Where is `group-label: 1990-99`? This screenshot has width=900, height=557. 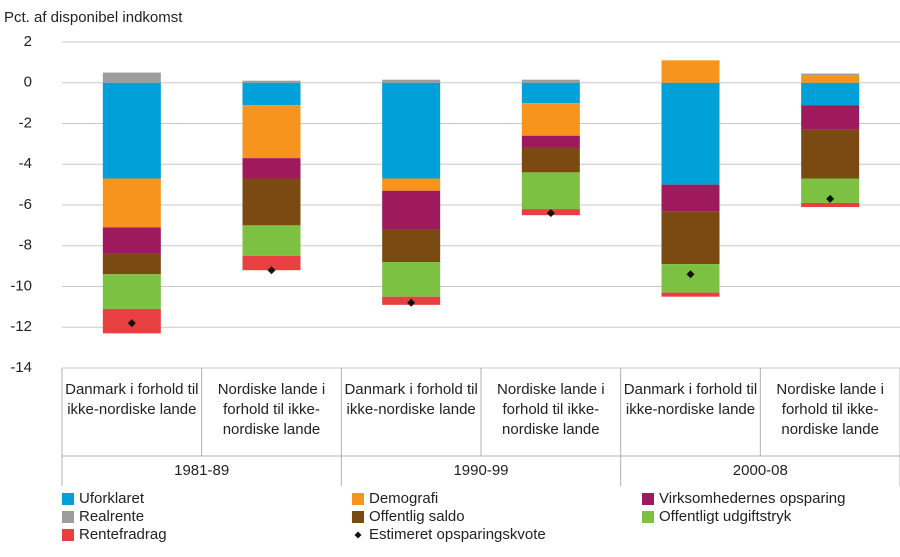
group-label: 1990-99 is located at coordinates (480, 470).